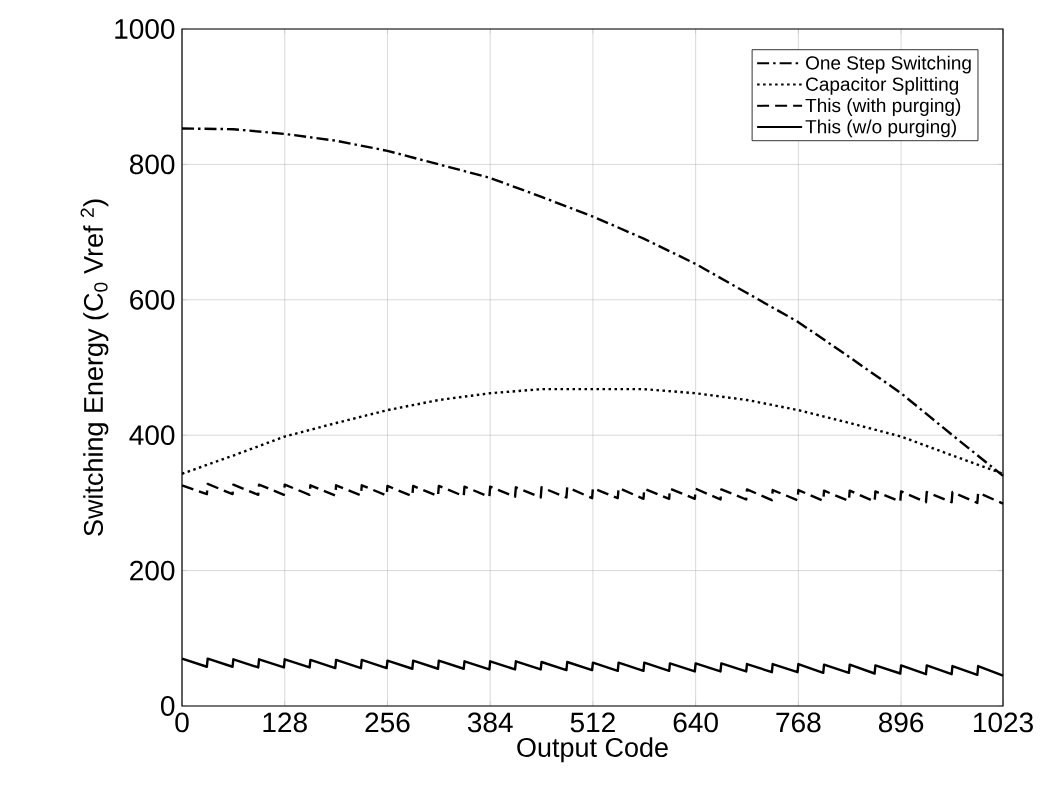  Describe the element at coordinates (592, 750) in the screenshot. I see `x-axis-title: Output Code` at that location.